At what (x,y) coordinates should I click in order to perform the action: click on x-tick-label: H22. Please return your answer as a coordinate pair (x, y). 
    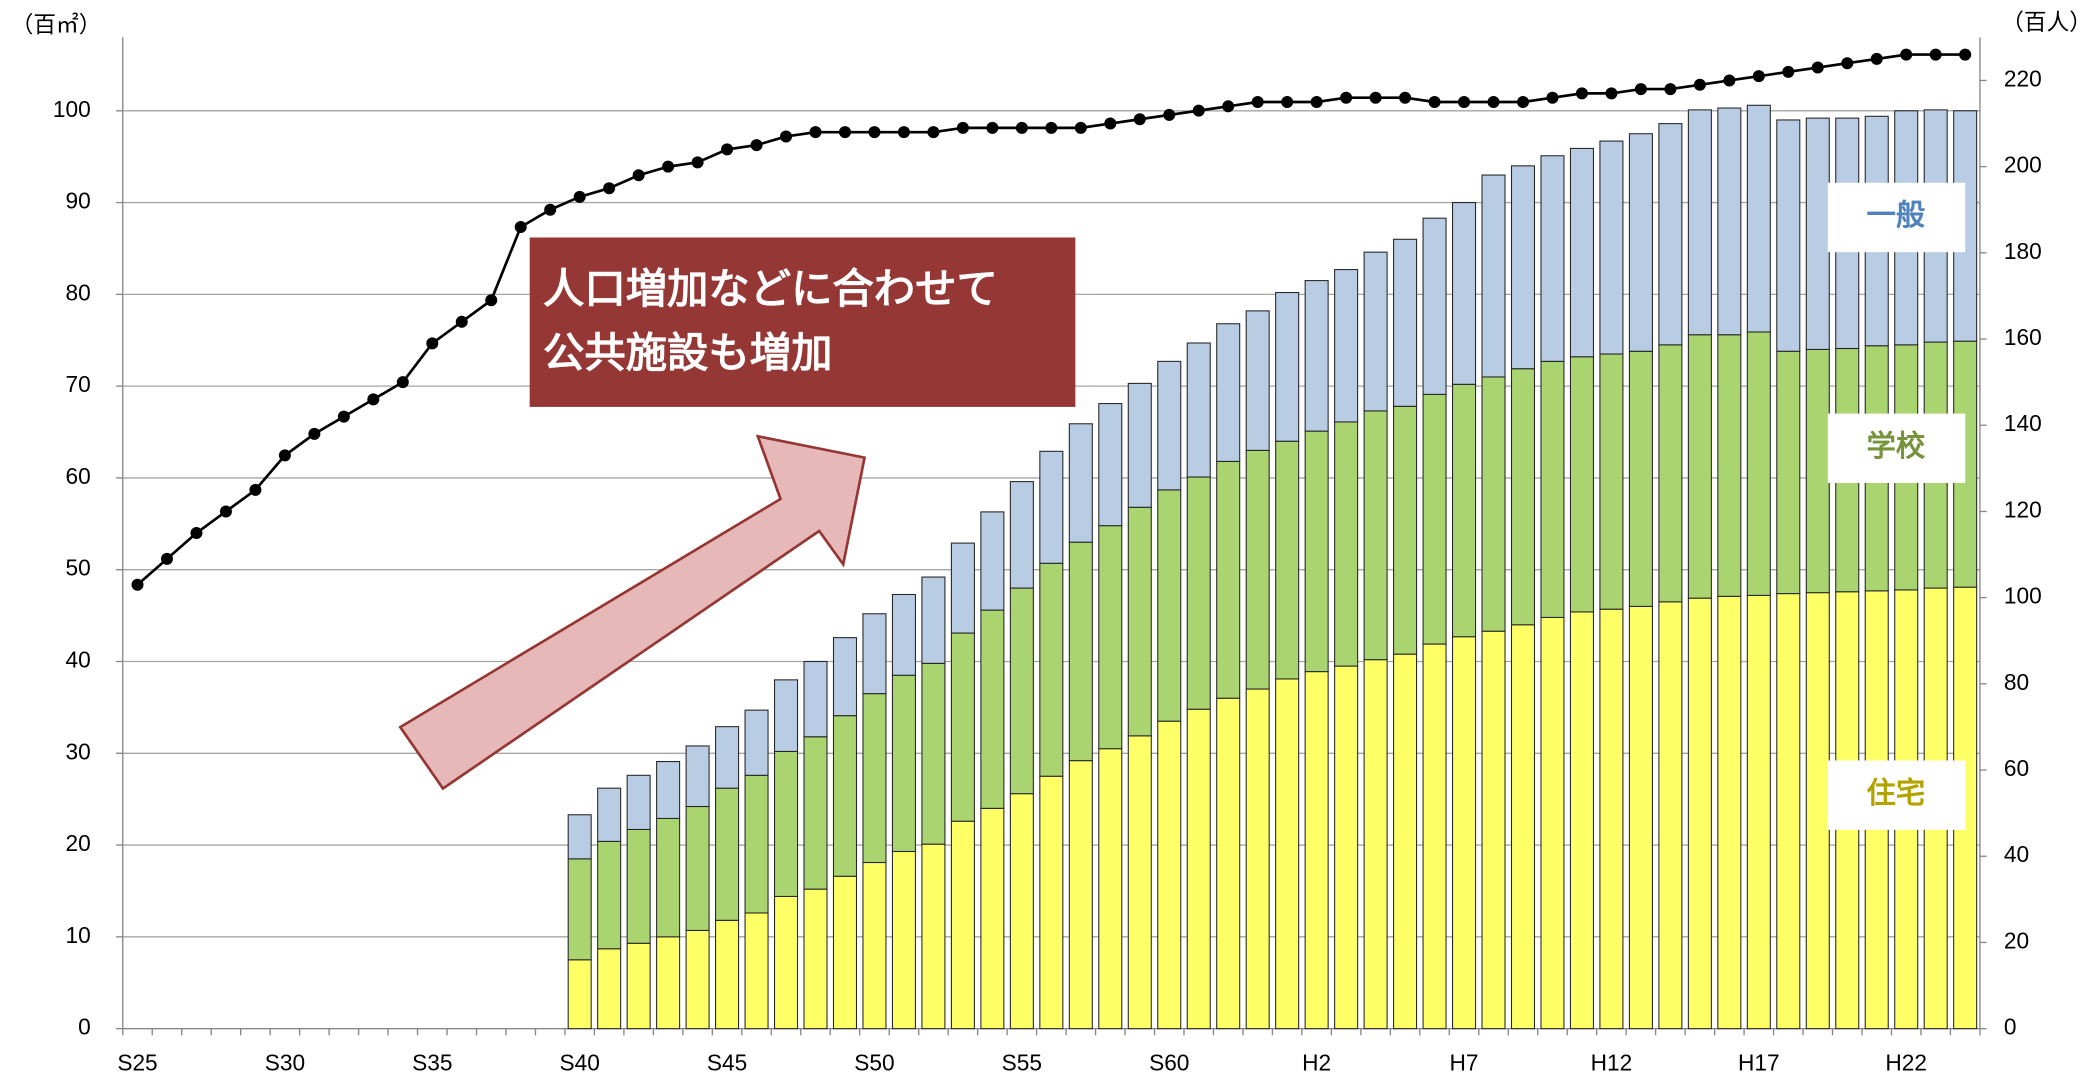
    Looking at the image, I should click on (1906, 1063).